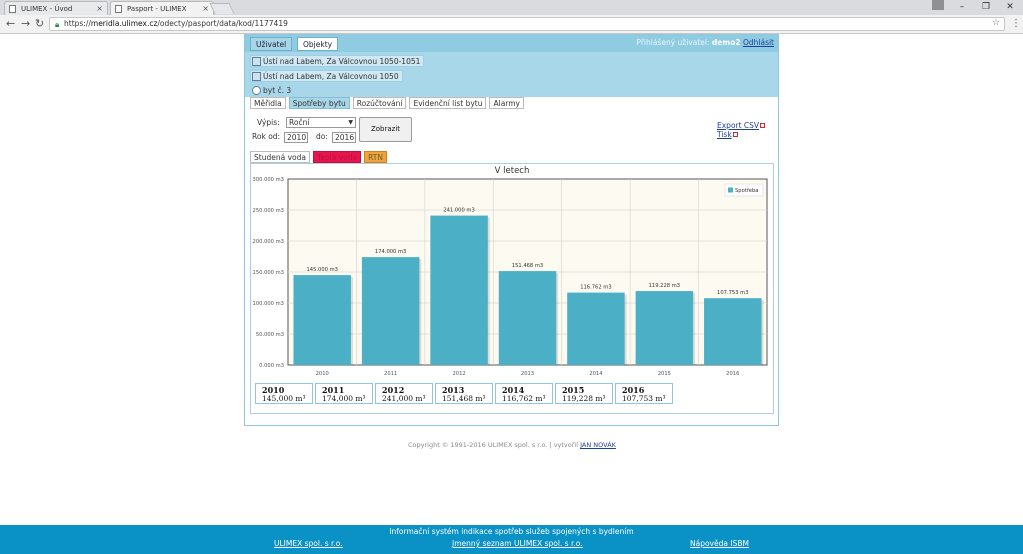 Image resolution: width=1023 pixels, height=554 pixels. I want to click on year-total: 2010 145,000 m³, so click(284, 393).